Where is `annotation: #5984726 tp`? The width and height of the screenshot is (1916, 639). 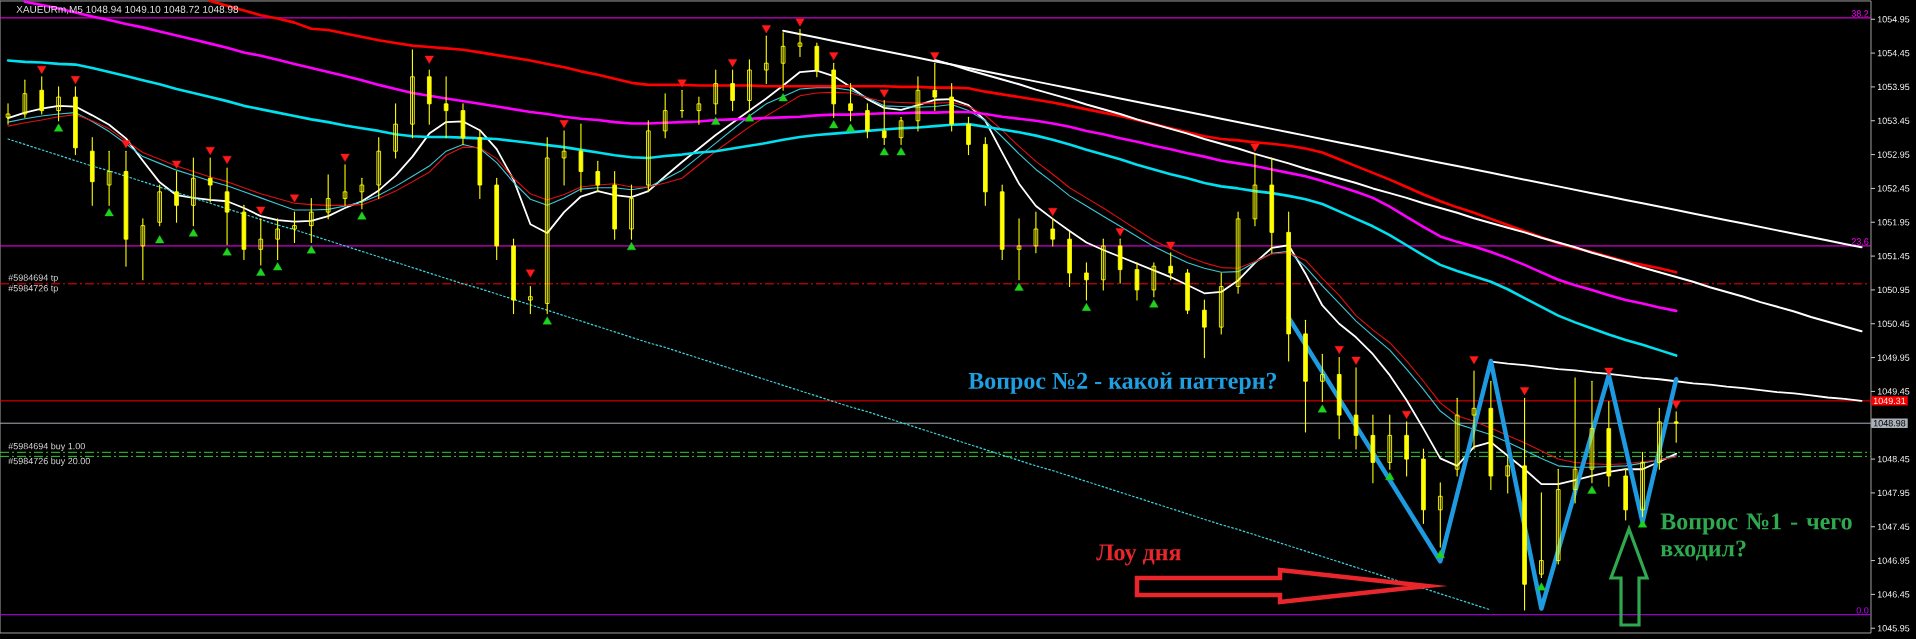 annotation: #5984726 tp is located at coordinates (33, 289).